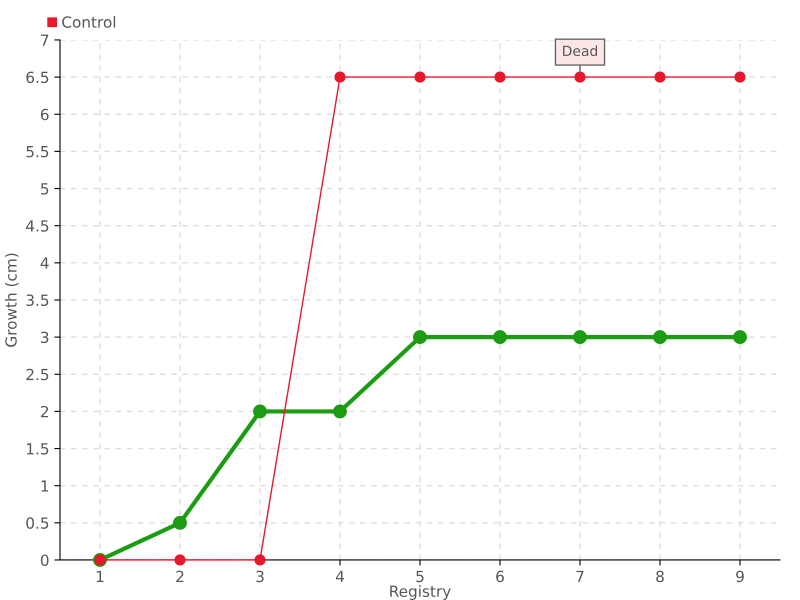 The image size is (800, 600). Describe the element at coordinates (44, 40) in the screenshot. I see `y-tick-label: 7` at that location.